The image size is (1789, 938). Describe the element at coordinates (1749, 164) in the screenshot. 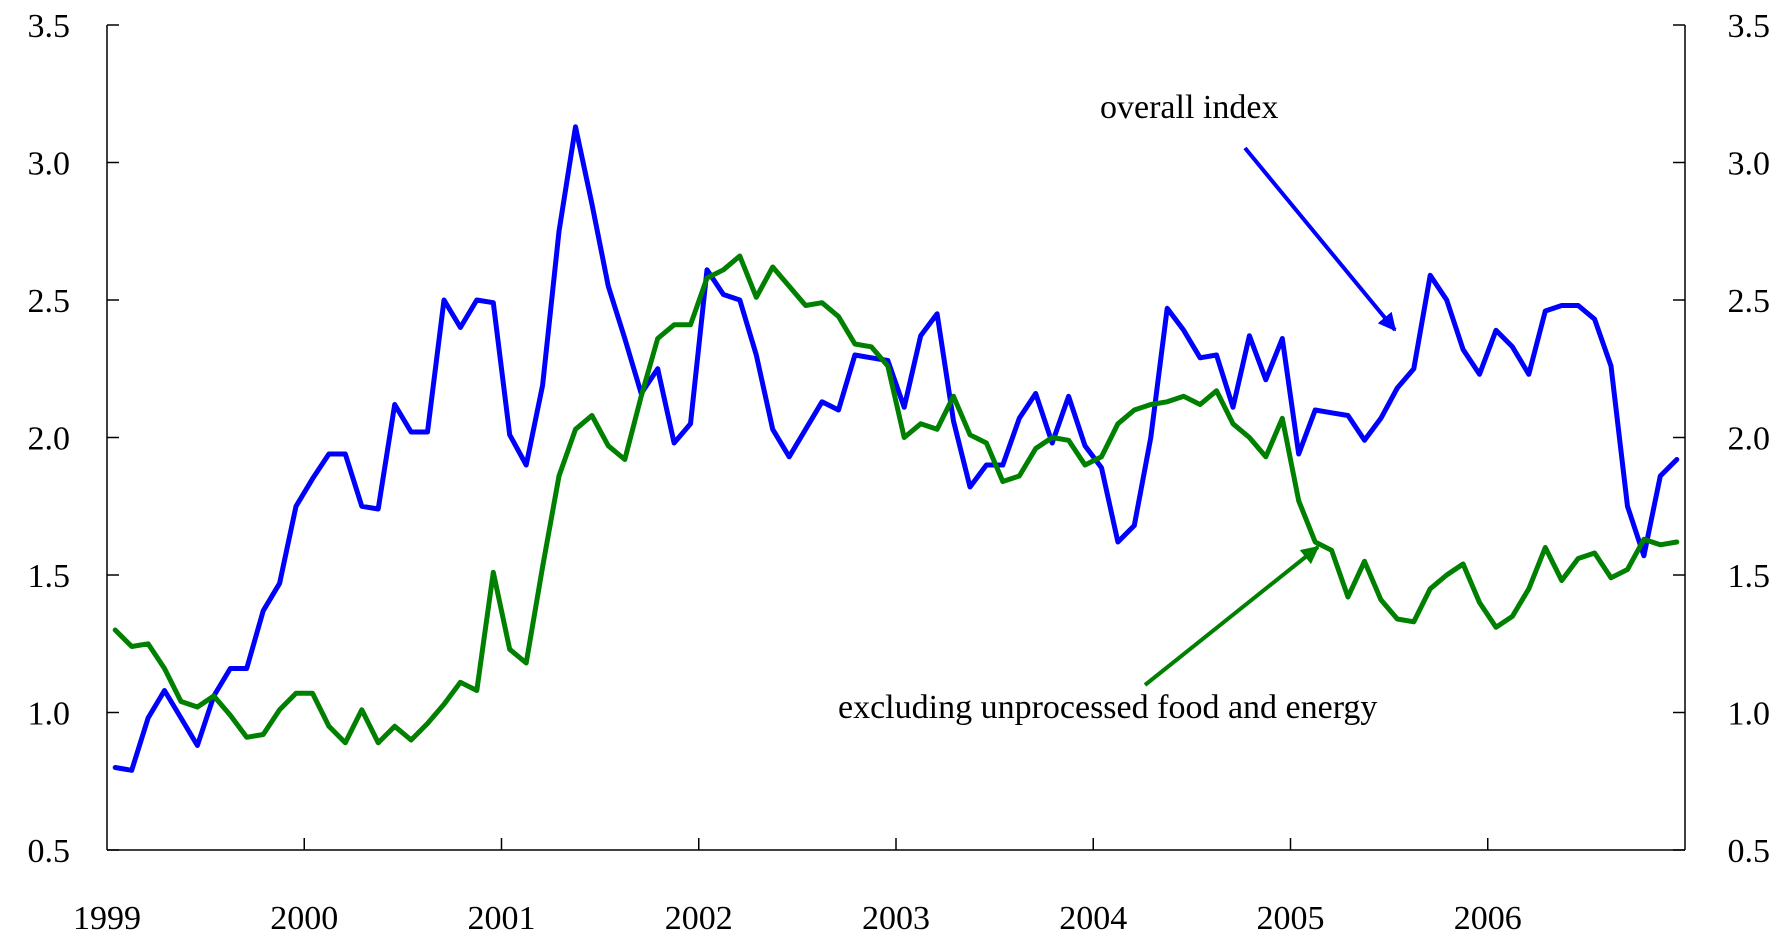

I see `right-y-tick-label: 3.0` at that location.